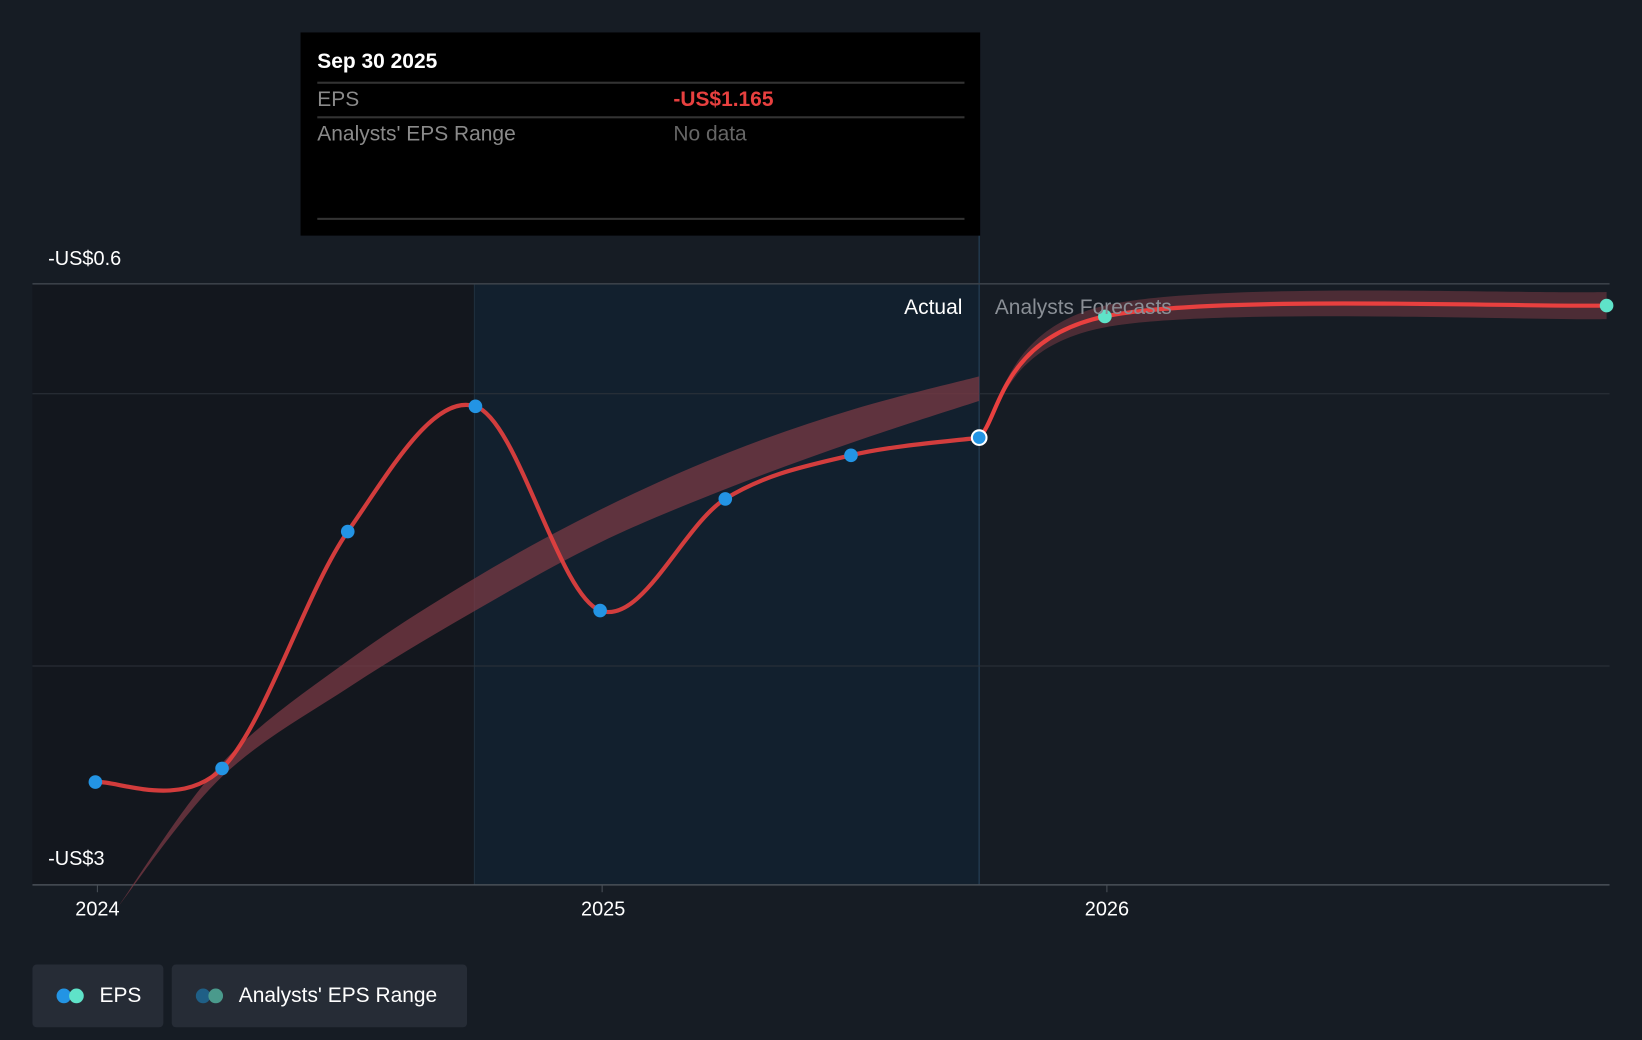 Image resolution: width=1642 pixels, height=1040 pixels. I want to click on eps-legend-icon, so click(71, 996).